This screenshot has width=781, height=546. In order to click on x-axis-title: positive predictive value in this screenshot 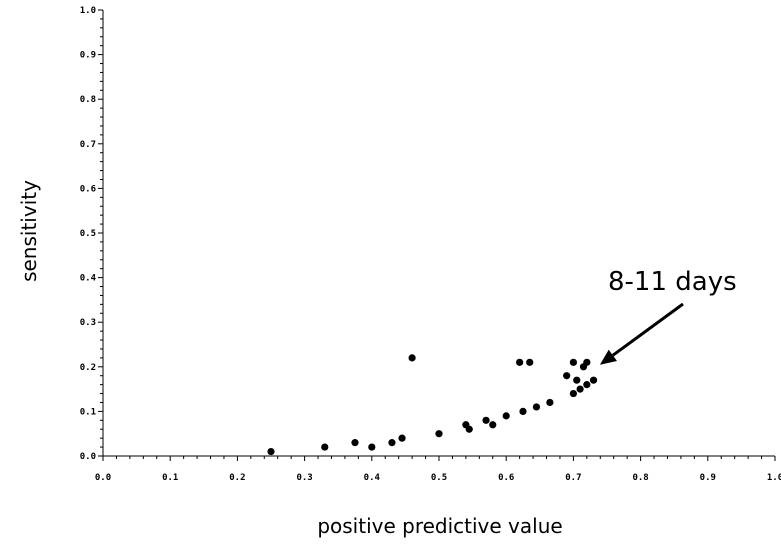, I will do `click(439, 526)`.